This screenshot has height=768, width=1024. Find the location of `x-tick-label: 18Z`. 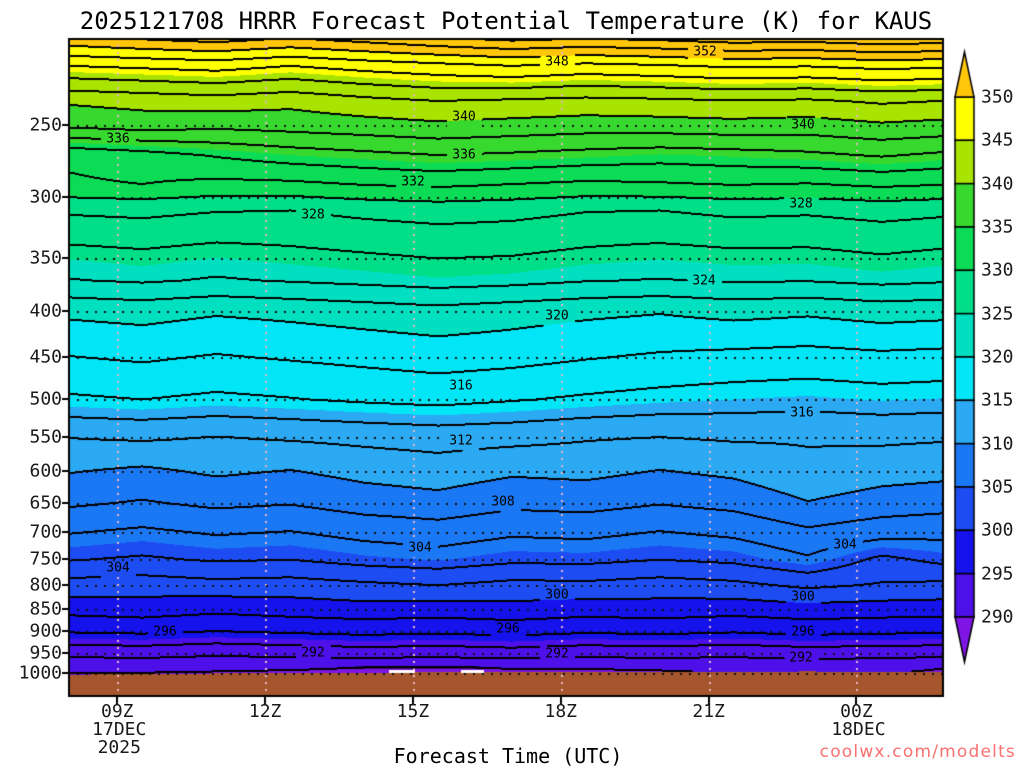

x-tick-label: 18Z is located at coordinates (561, 711).